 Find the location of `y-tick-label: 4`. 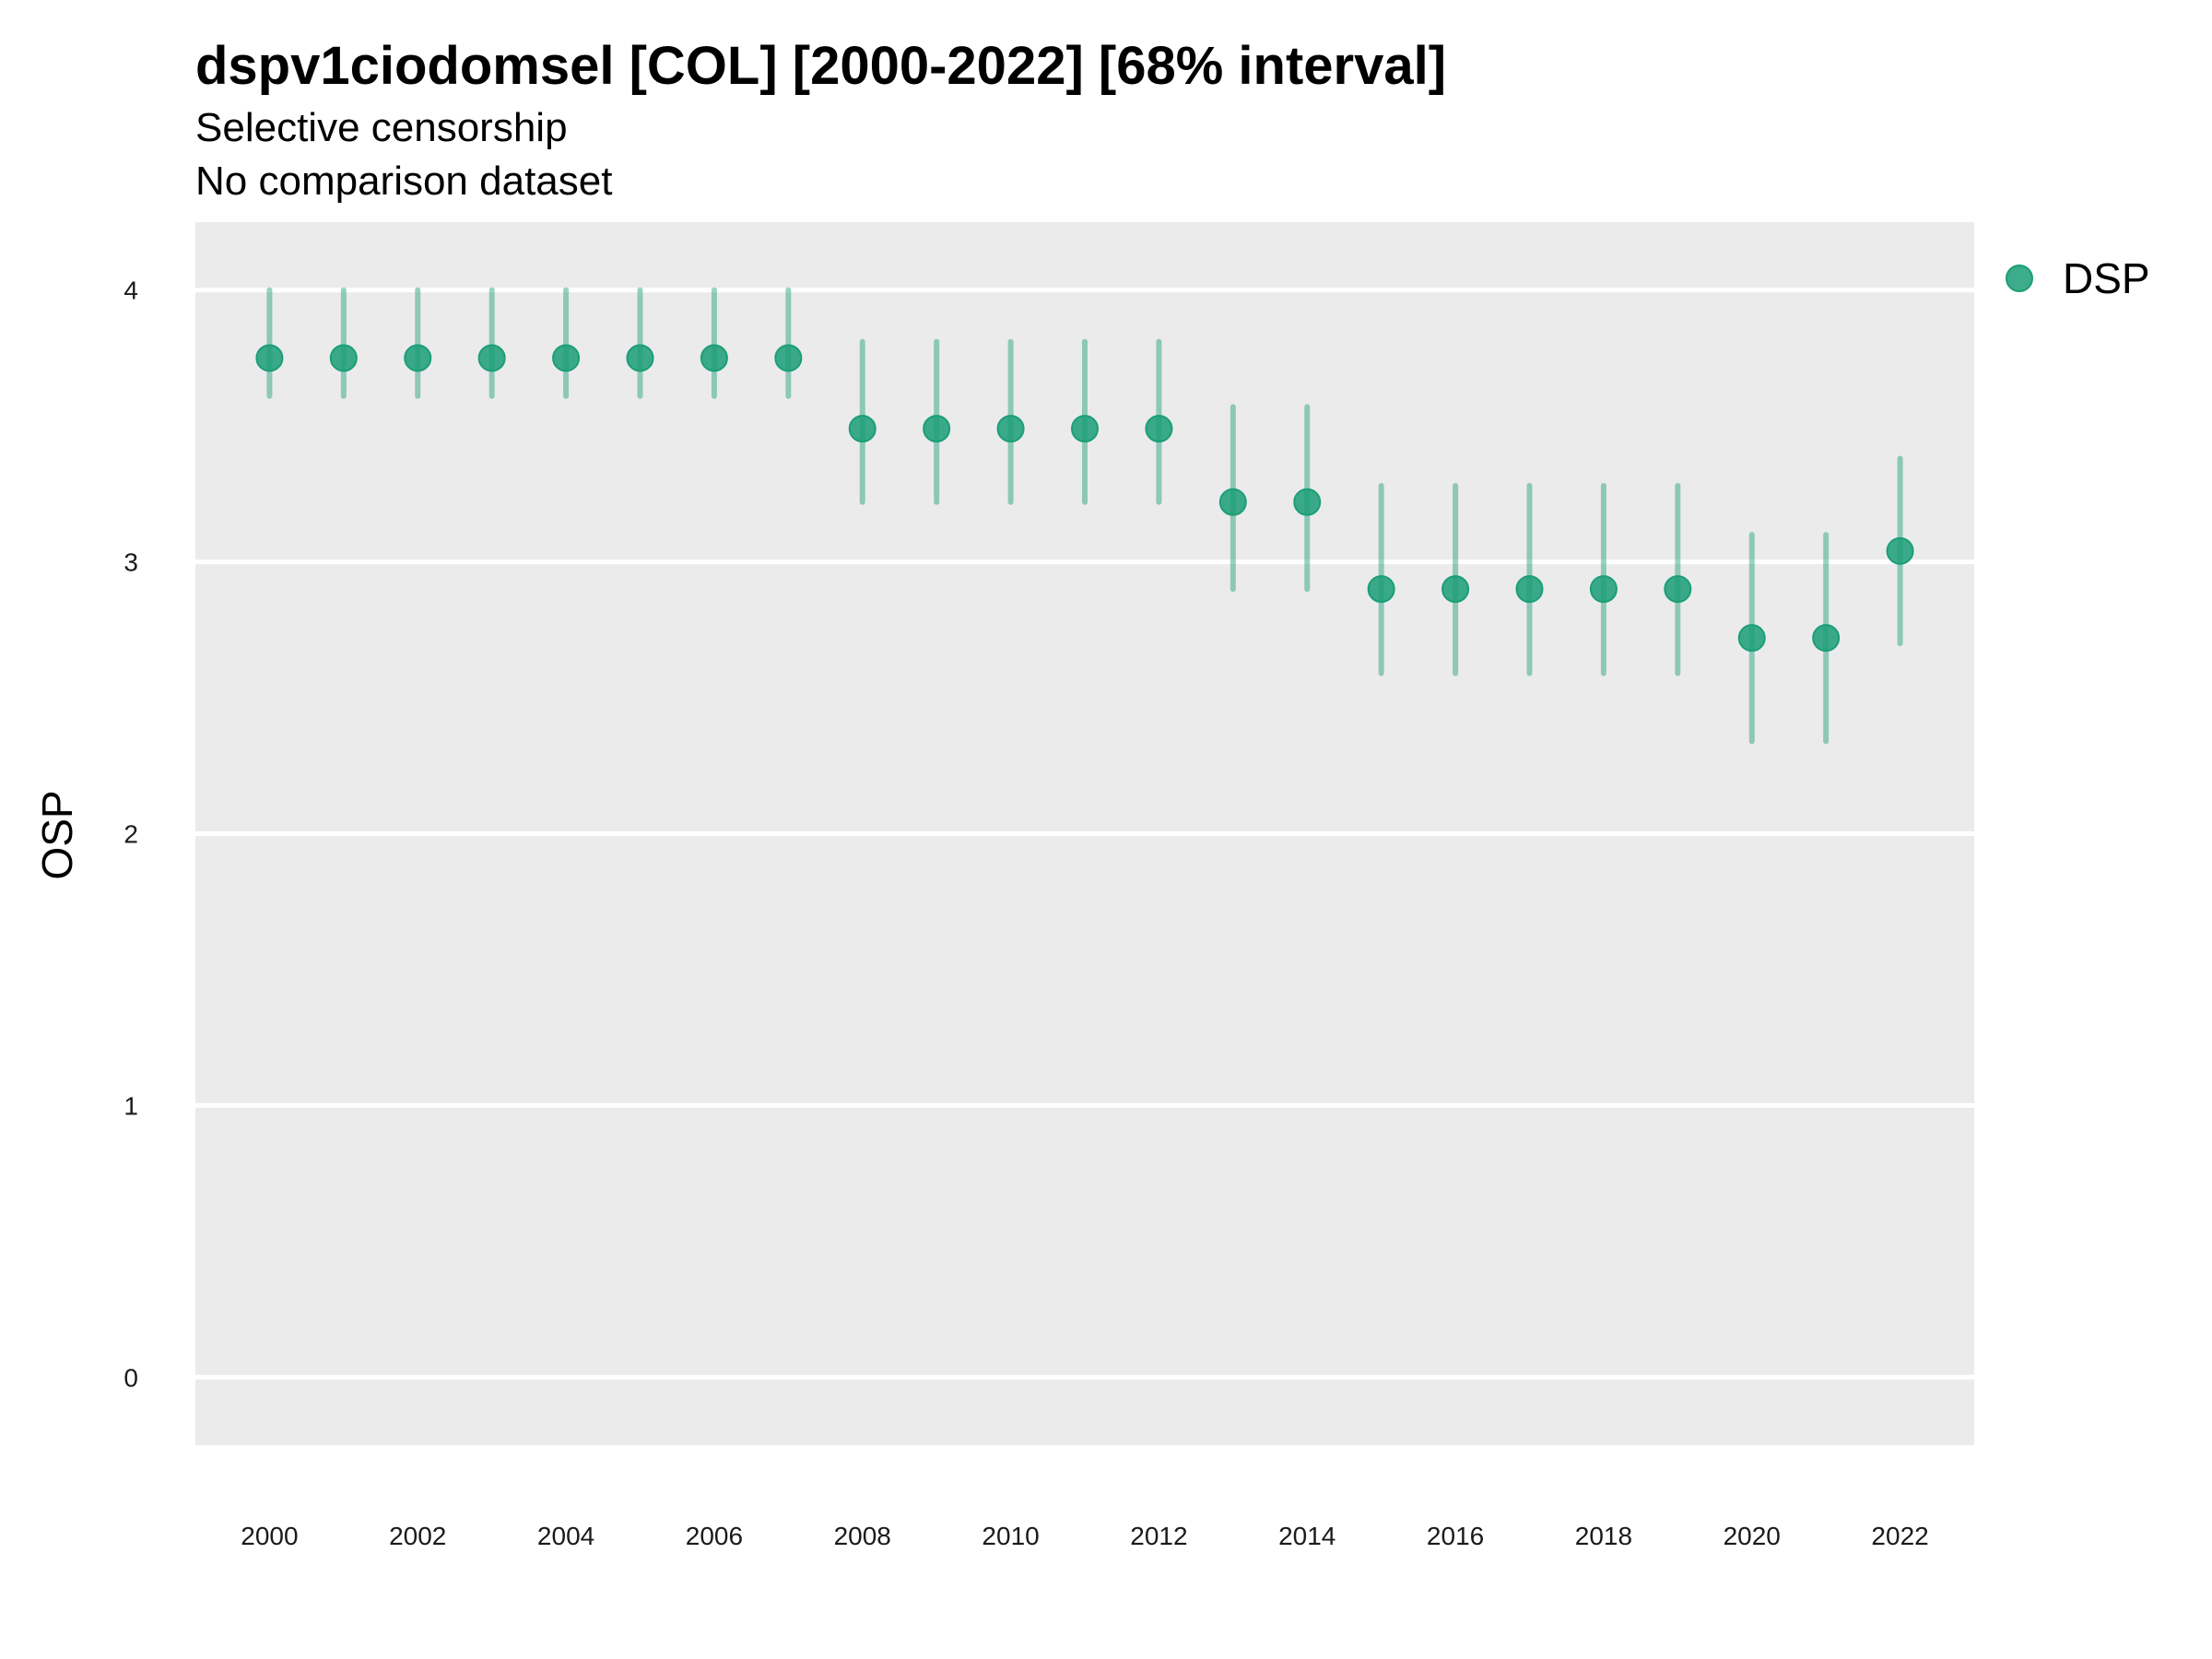

y-tick-label: 4 is located at coordinates (131, 290).